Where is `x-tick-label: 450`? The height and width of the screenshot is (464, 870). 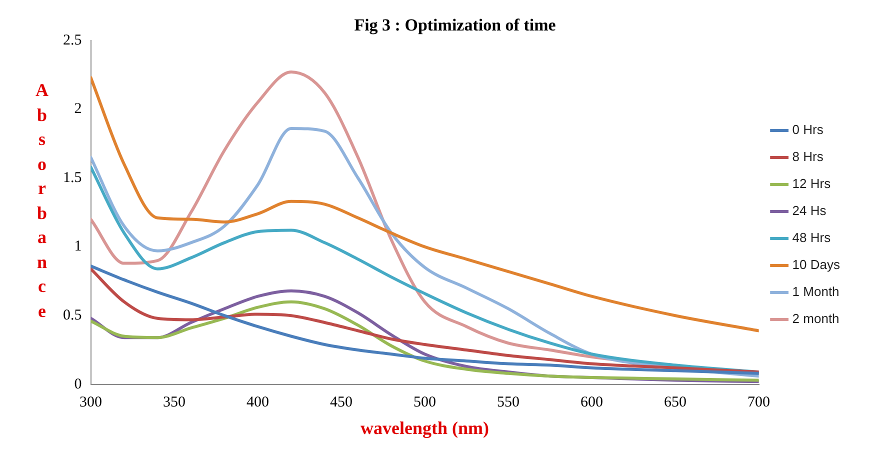
x-tick-label: 450 is located at coordinates (341, 402).